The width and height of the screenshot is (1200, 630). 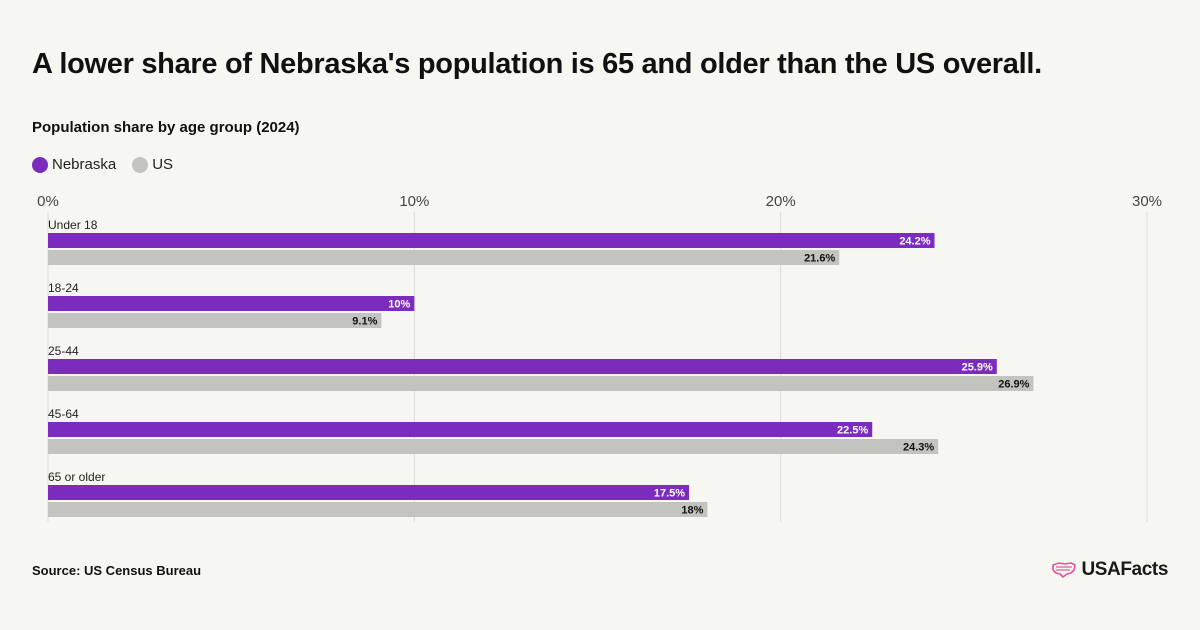 I want to click on data-label: 10%, so click(x=399, y=305).